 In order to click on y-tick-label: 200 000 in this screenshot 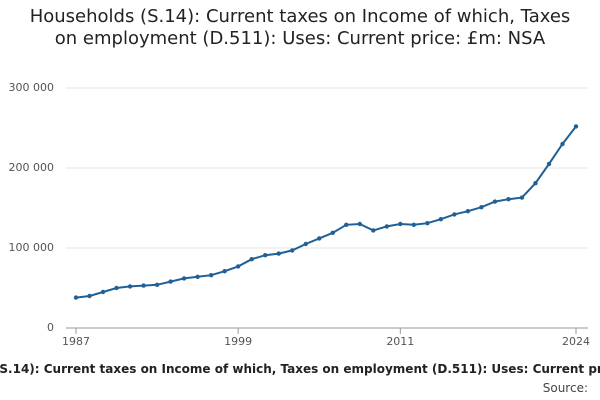, I will do `click(32, 167)`.